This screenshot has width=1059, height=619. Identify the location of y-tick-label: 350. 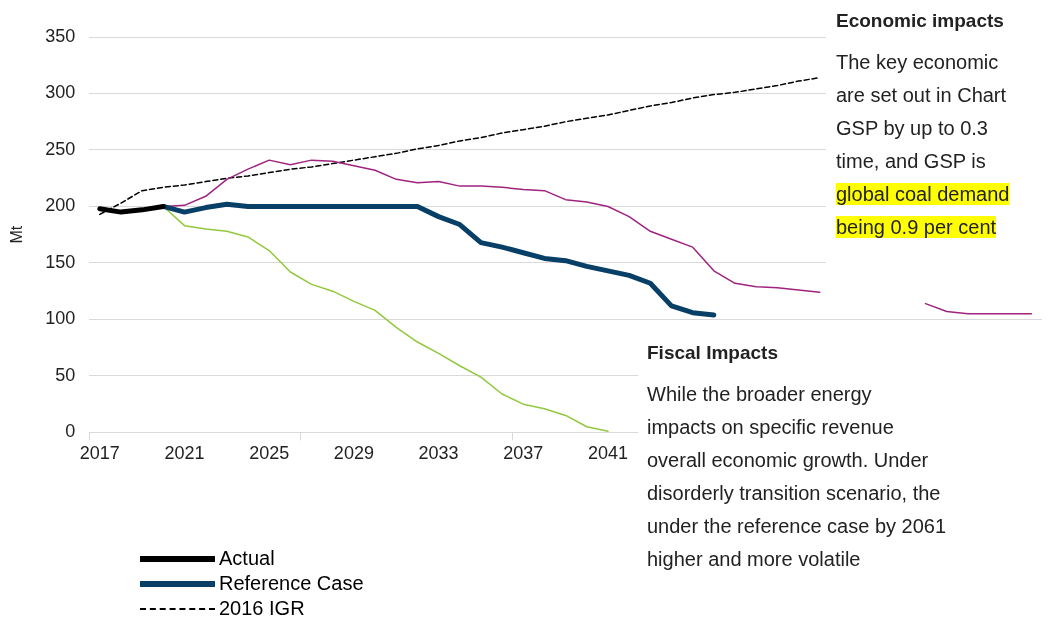
(60, 35).